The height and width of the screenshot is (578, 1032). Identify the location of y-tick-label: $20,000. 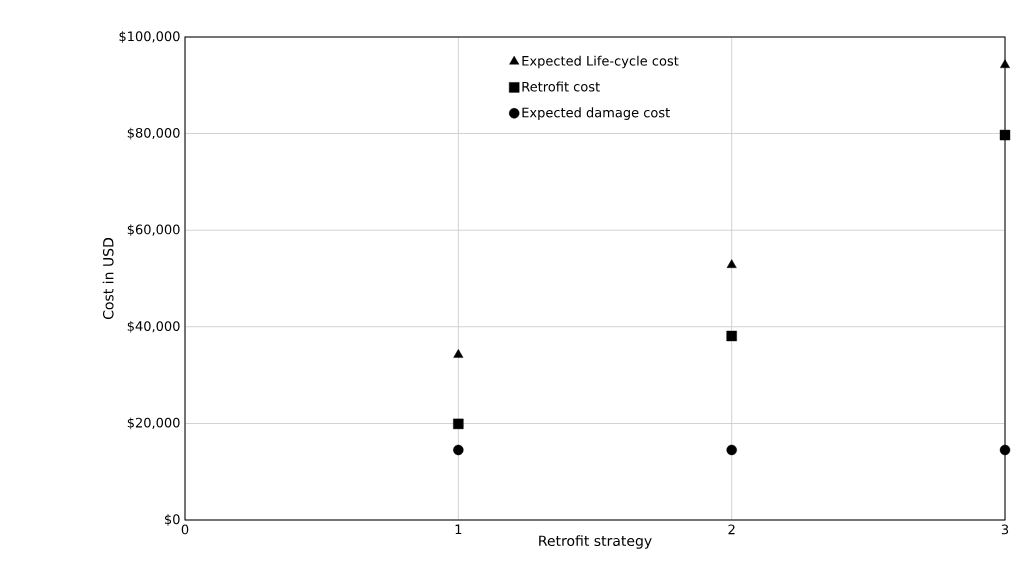
(153, 423).